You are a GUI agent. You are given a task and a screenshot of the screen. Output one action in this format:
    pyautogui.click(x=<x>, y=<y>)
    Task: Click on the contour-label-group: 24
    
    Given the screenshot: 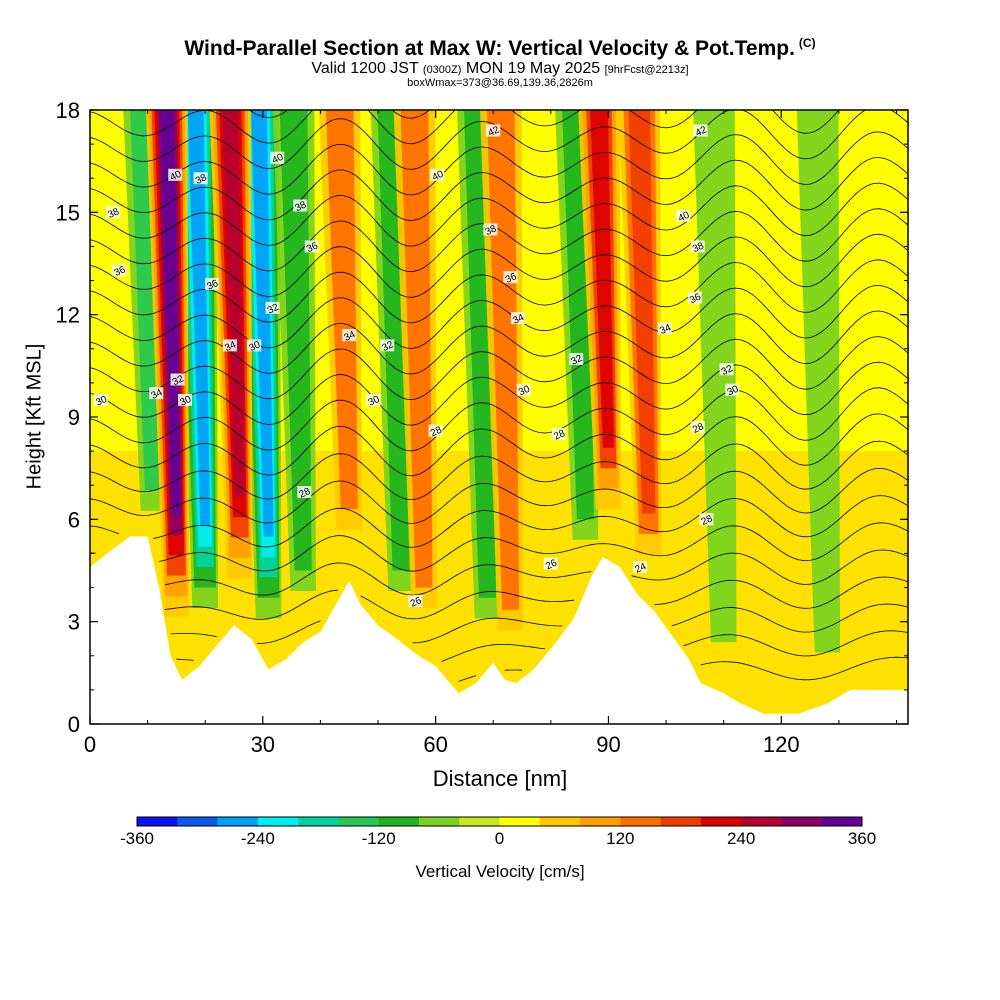 What is the action you would take?
    pyautogui.click(x=641, y=568)
    